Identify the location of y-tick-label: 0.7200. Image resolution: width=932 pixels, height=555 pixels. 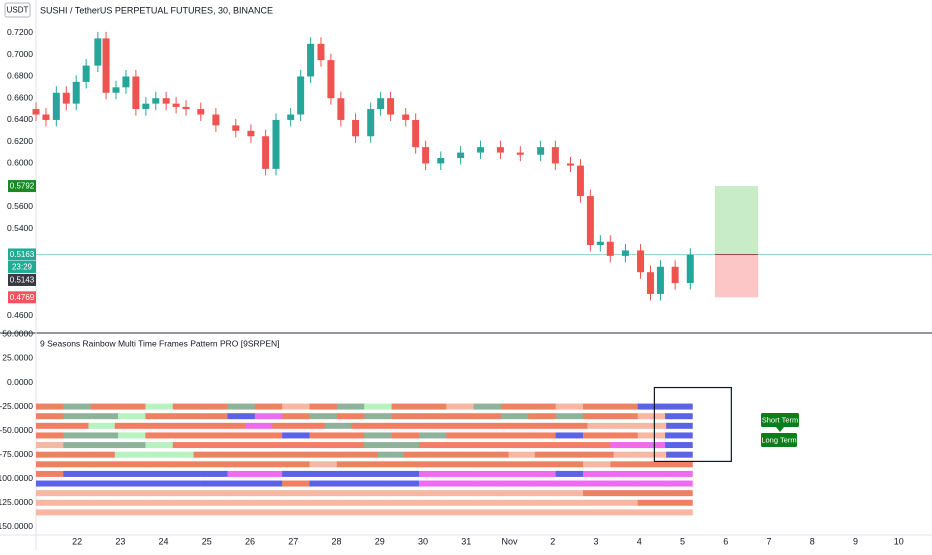
(20, 32).